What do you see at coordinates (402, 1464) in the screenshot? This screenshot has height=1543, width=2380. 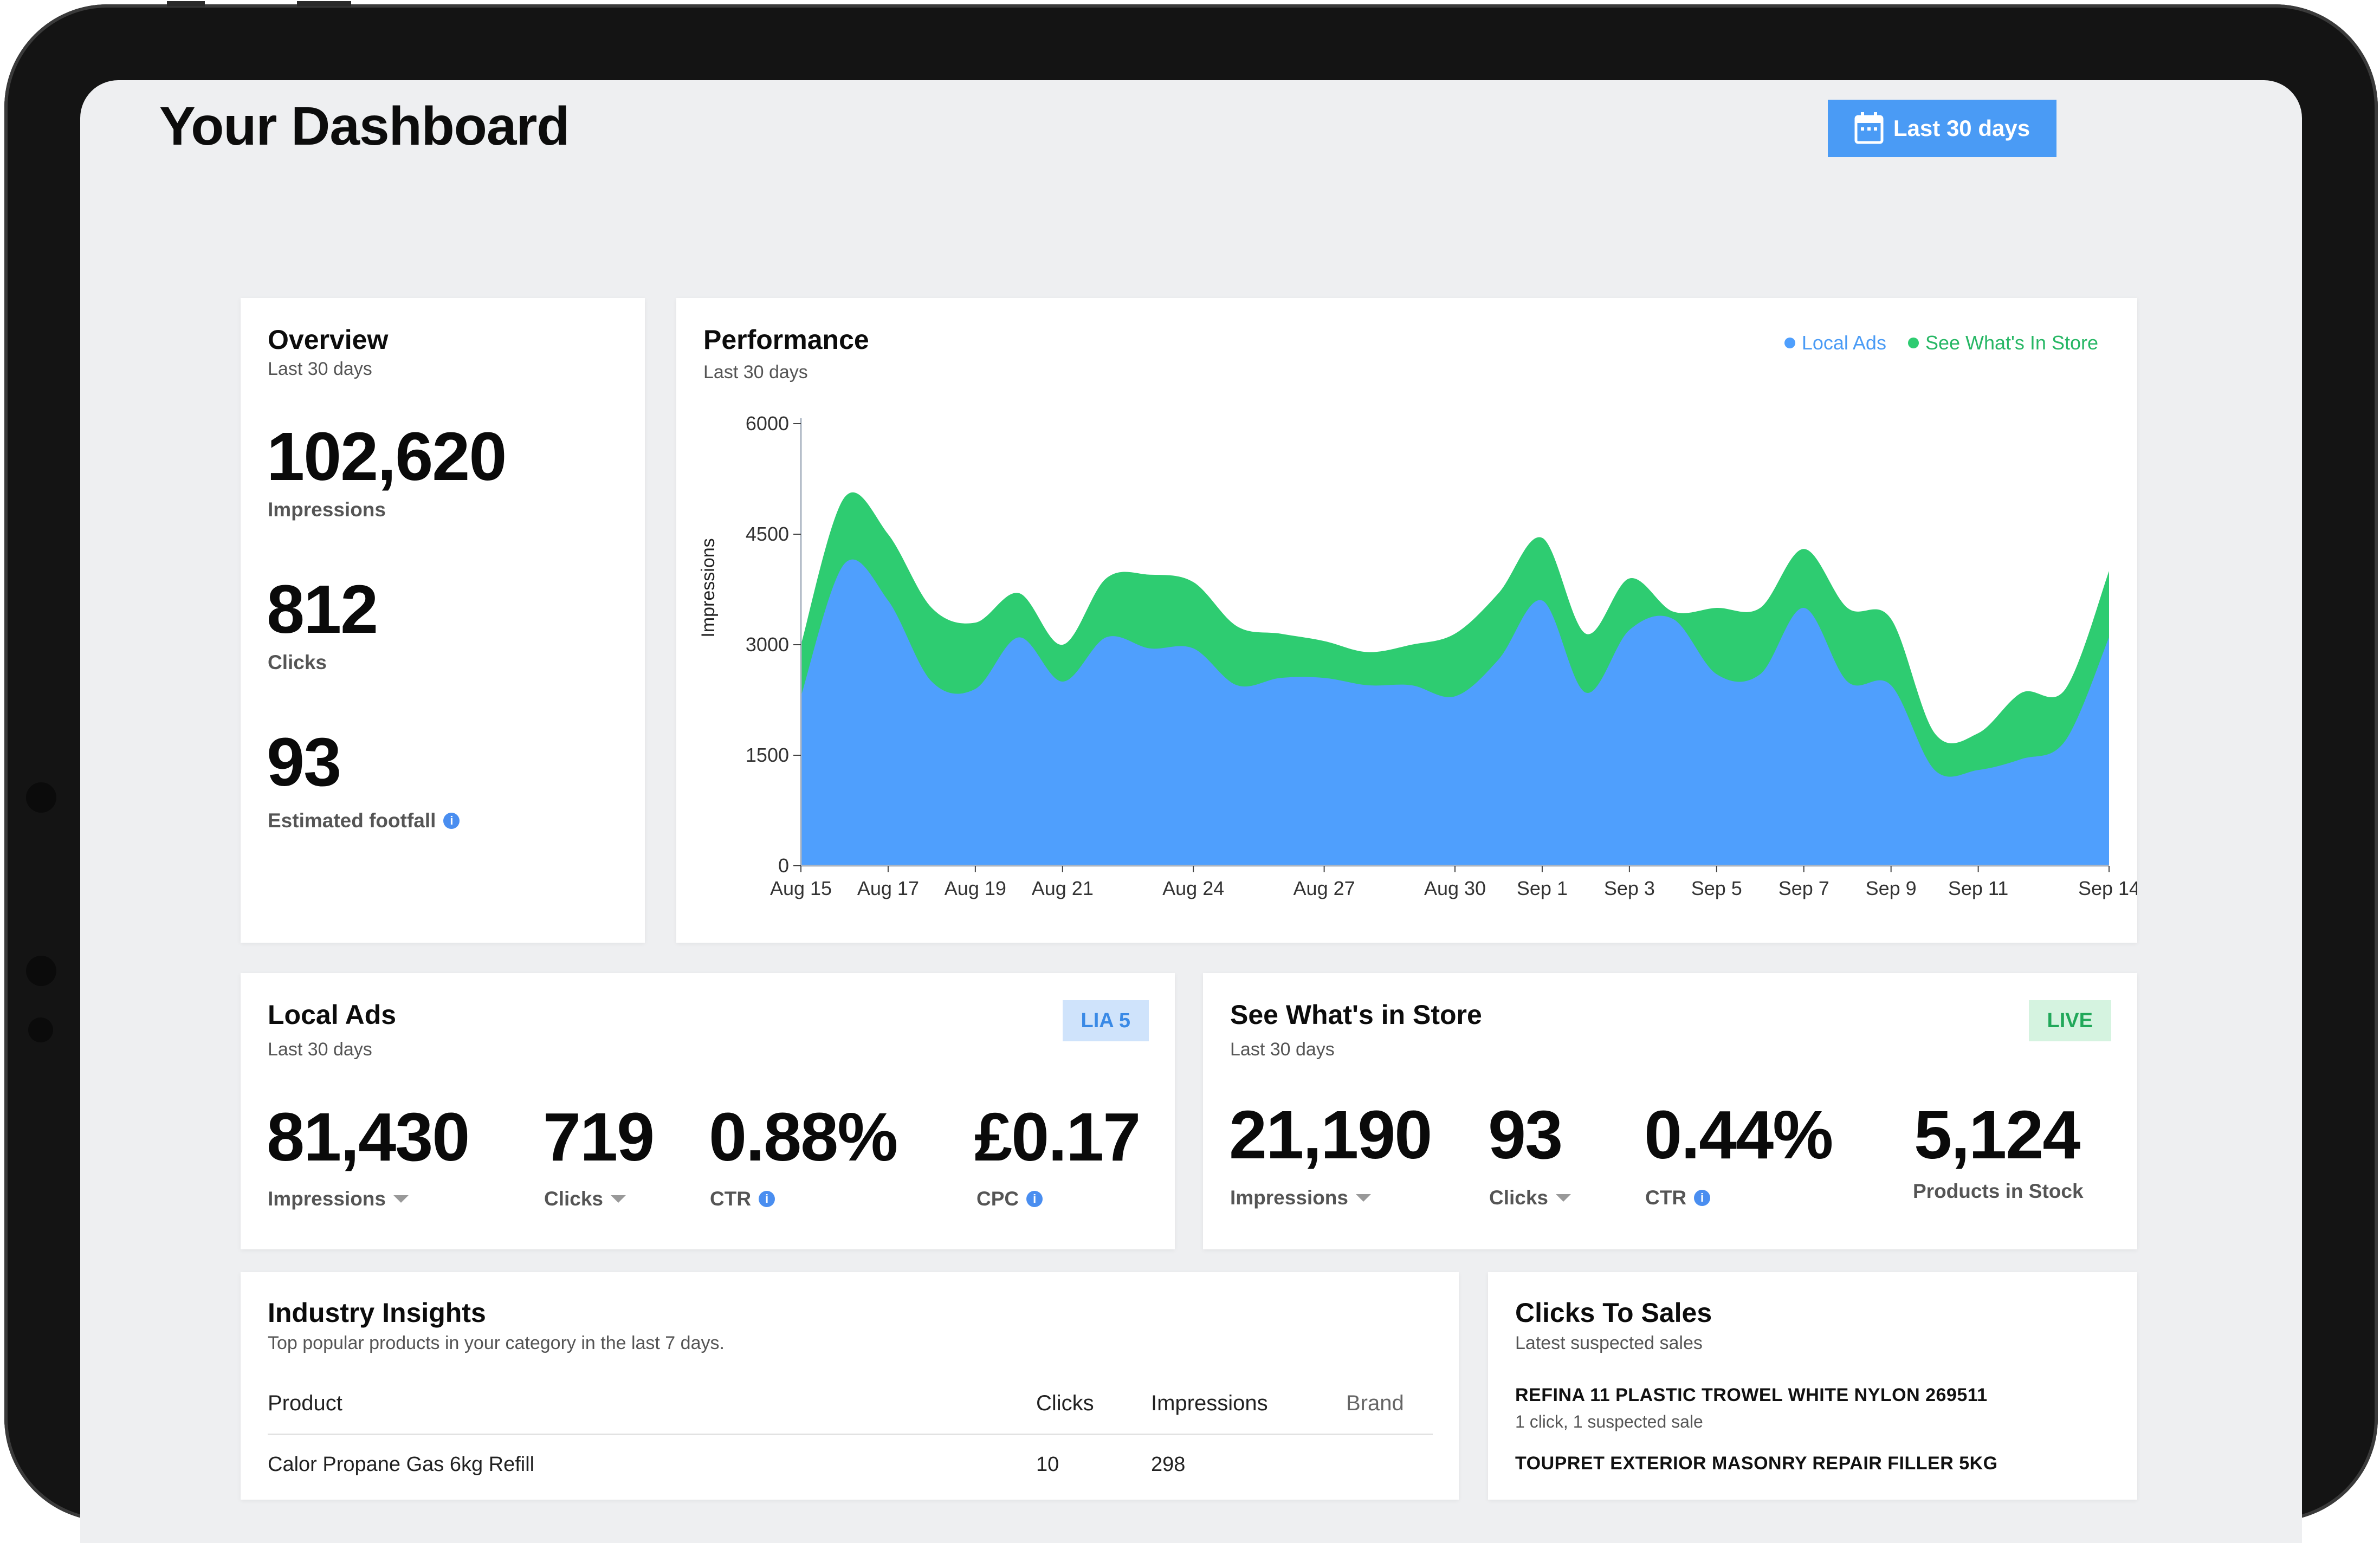 I see `cell-product: Calor Propane Gas 6kg Refill` at bounding box center [402, 1464].